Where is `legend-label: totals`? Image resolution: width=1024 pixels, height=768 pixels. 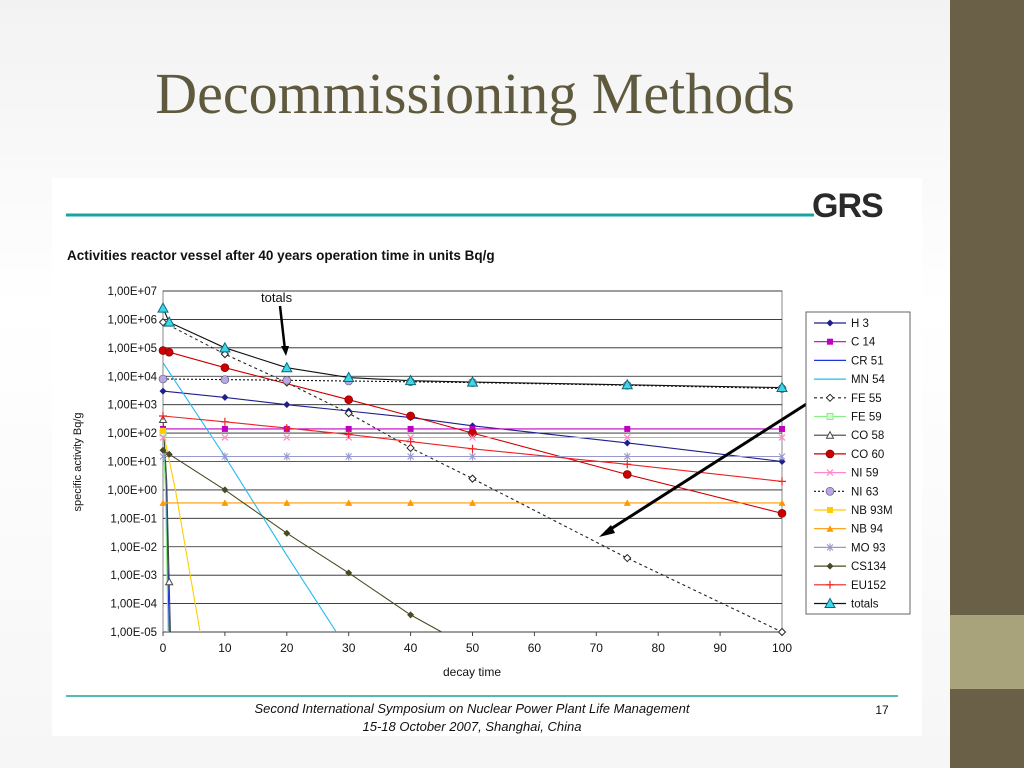
legend-label: totals is located at coordinates (865, 605).